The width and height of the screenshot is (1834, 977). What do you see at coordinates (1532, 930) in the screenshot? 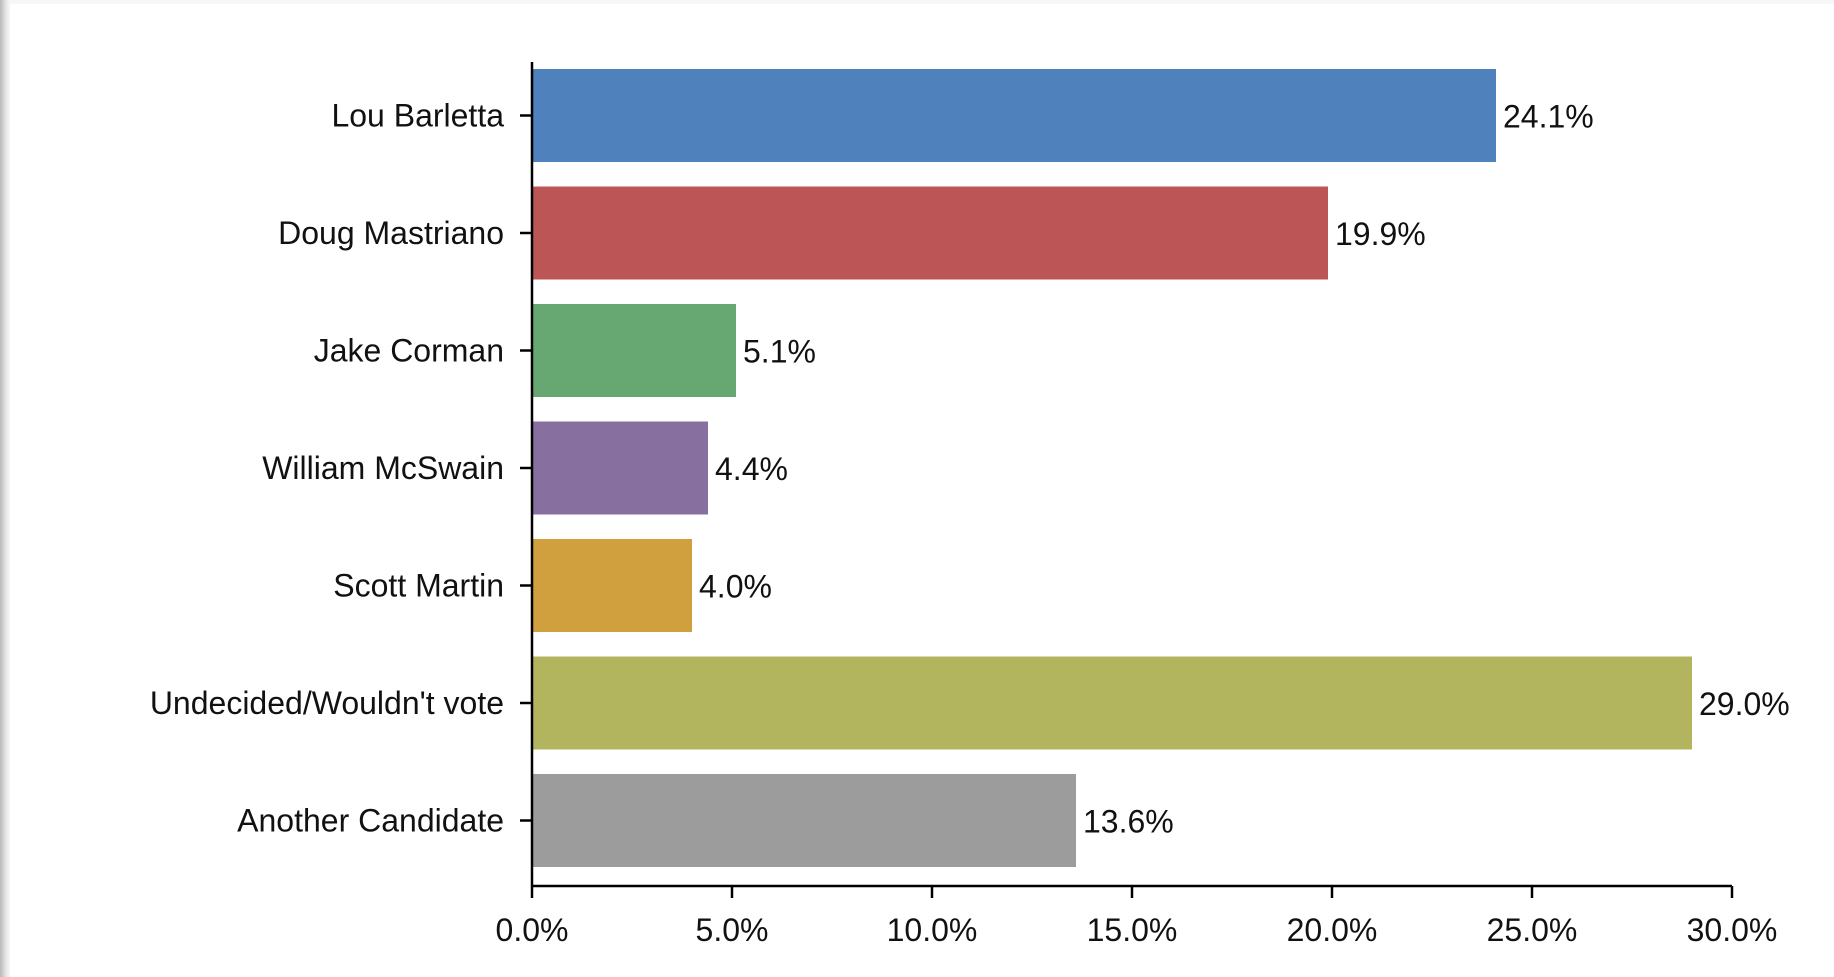
I see `x-tick-label-5: 25.0%` at bounding box center [1532, 930].